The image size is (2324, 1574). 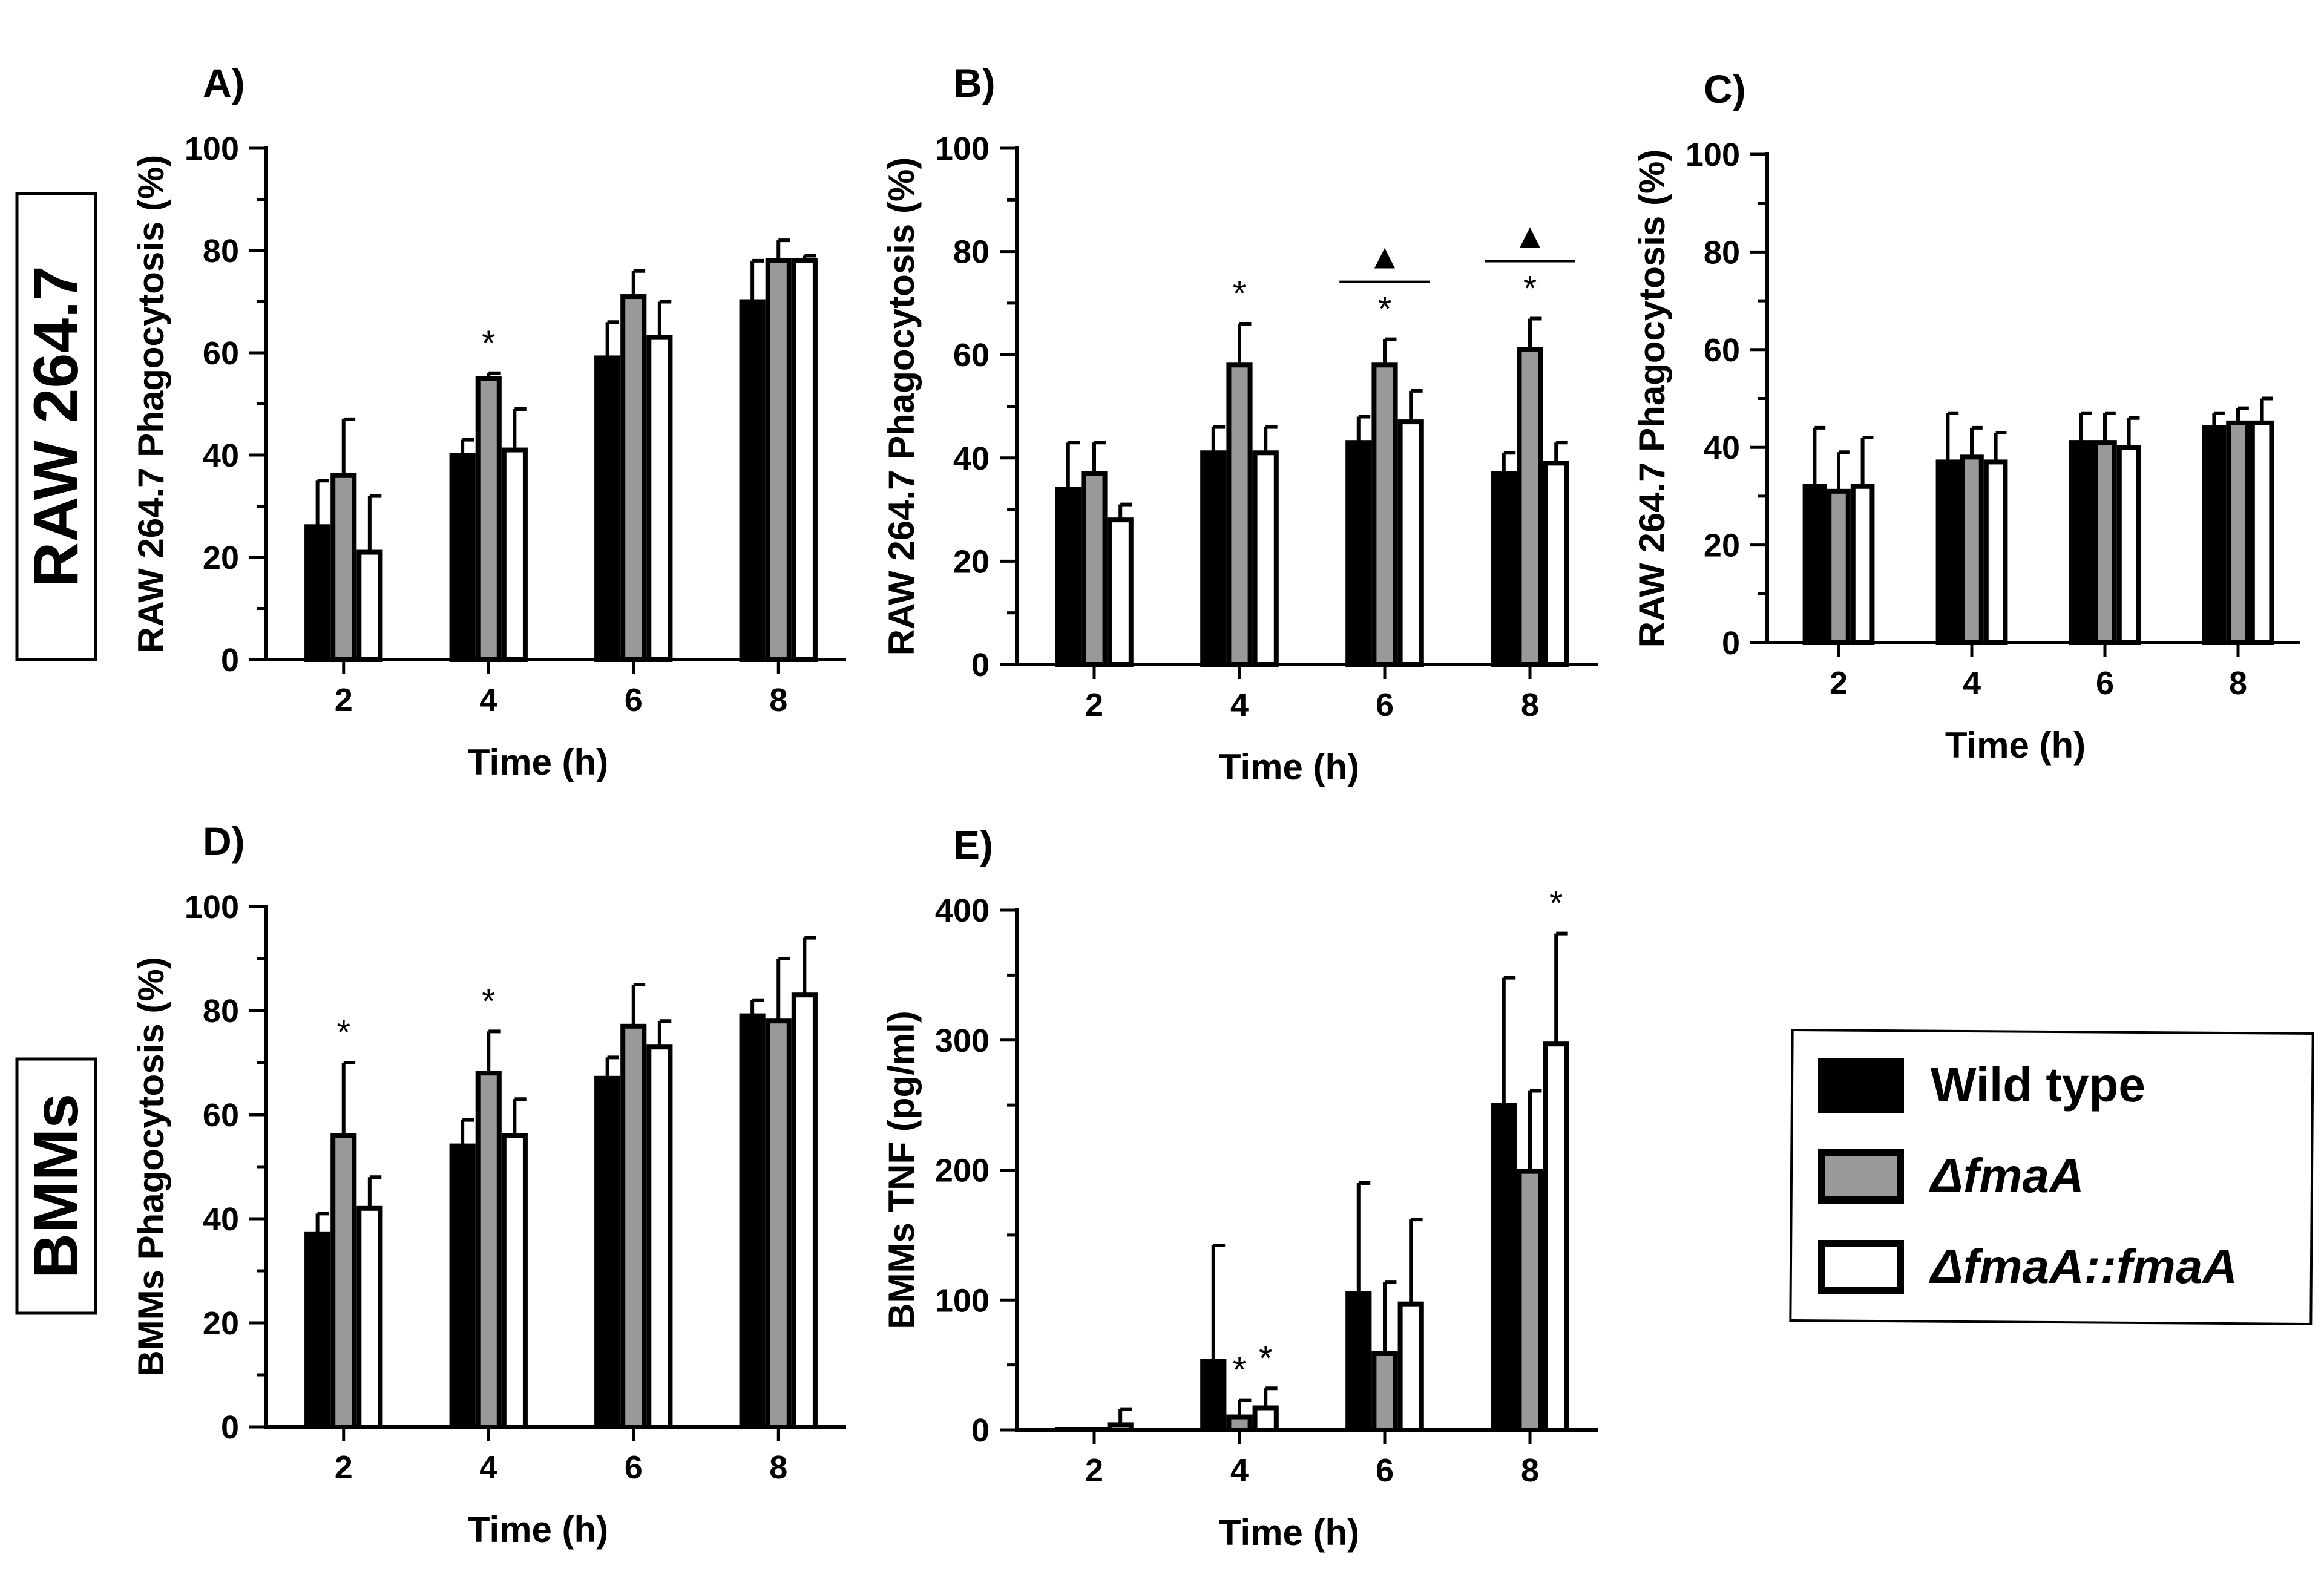 What do you see at coordinates (2051, 1177) in the screenshot?
I see `legend: Wild type ΔfmaA ΔfmaA::fmaA` at bounding box center [2051, 1177].